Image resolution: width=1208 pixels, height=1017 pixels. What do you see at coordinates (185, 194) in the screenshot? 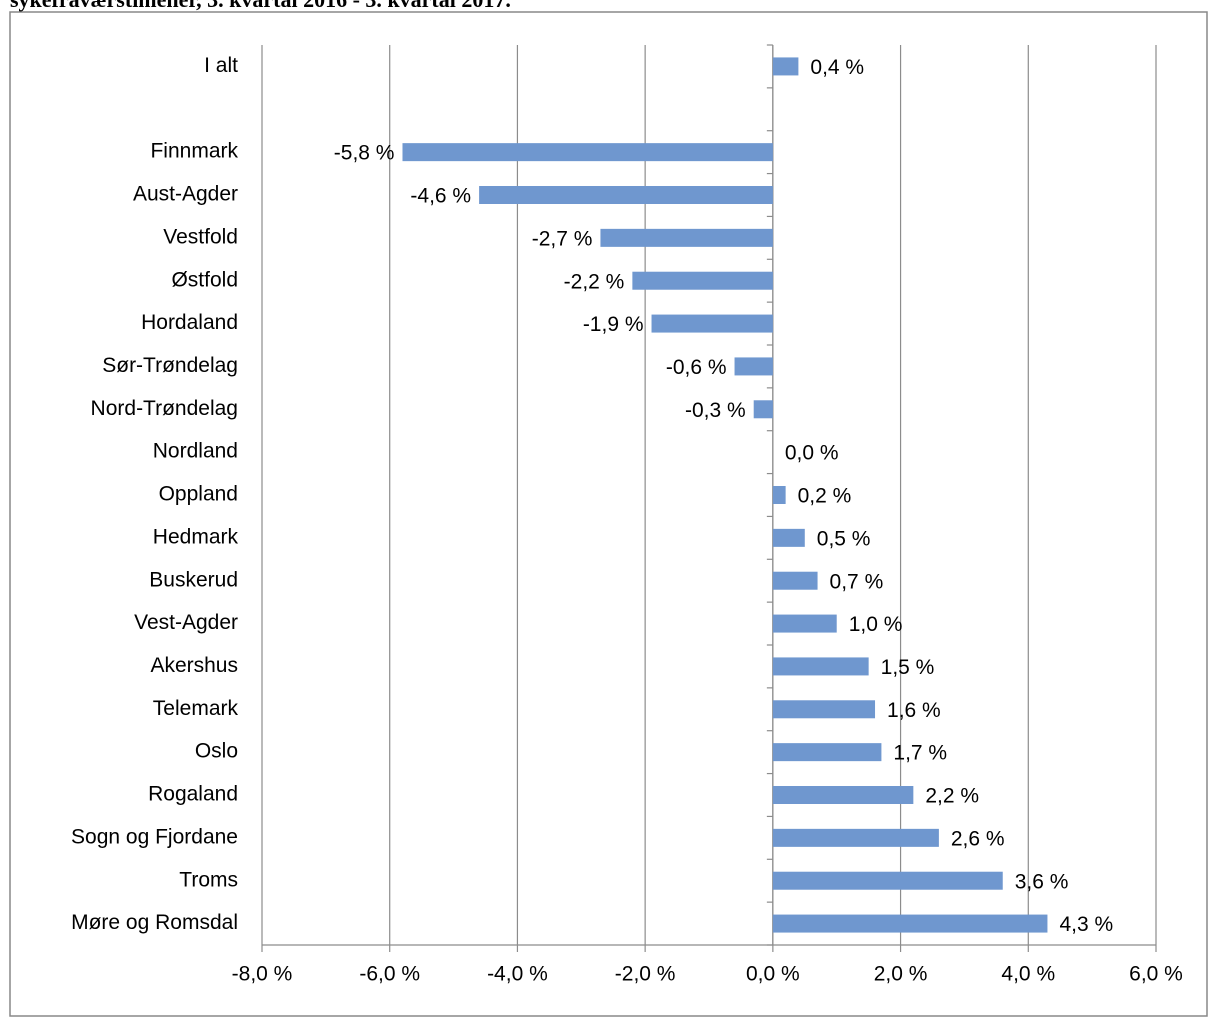
I see `y-tick-label: Aust-Agder` at bounding box center [185, 194].